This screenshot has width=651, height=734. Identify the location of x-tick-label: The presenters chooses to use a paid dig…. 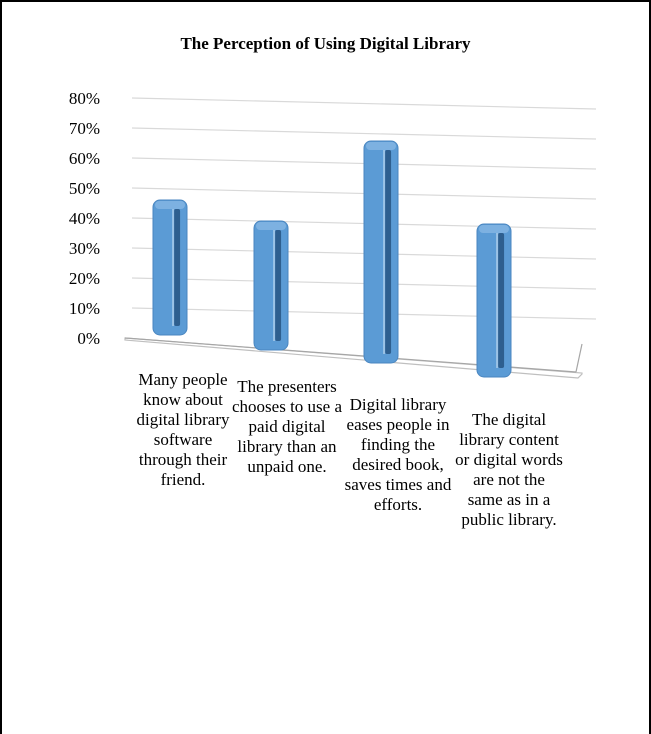
(287, 426).